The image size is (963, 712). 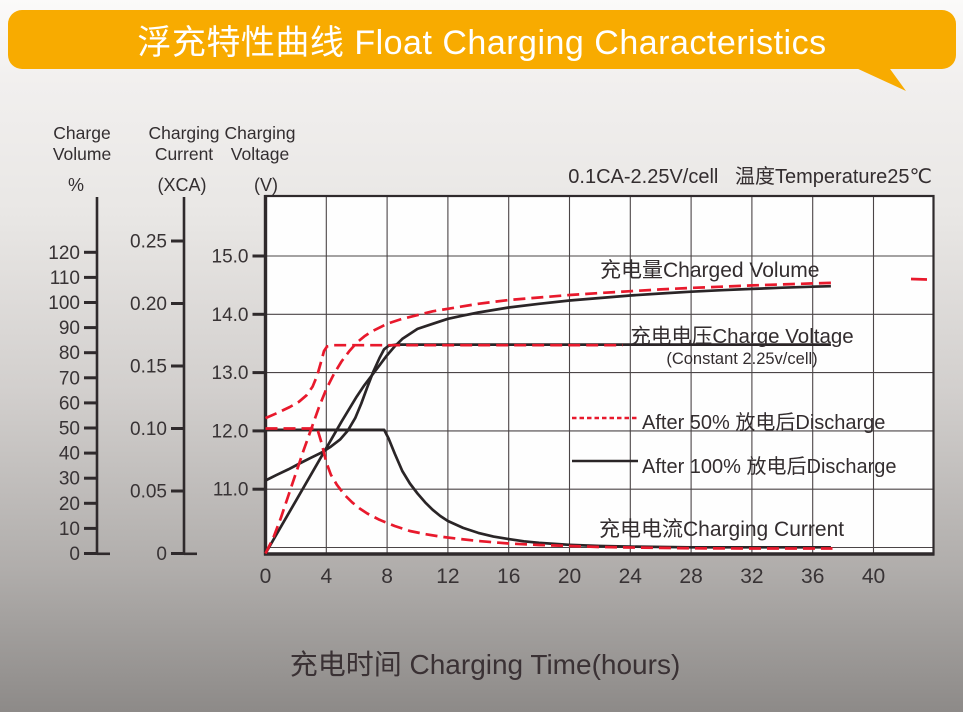 I want to click on charge-voltage-label-block: 充电电压Charge Voltage (Constant 2.25v/cell), so click(x=742, y=344).